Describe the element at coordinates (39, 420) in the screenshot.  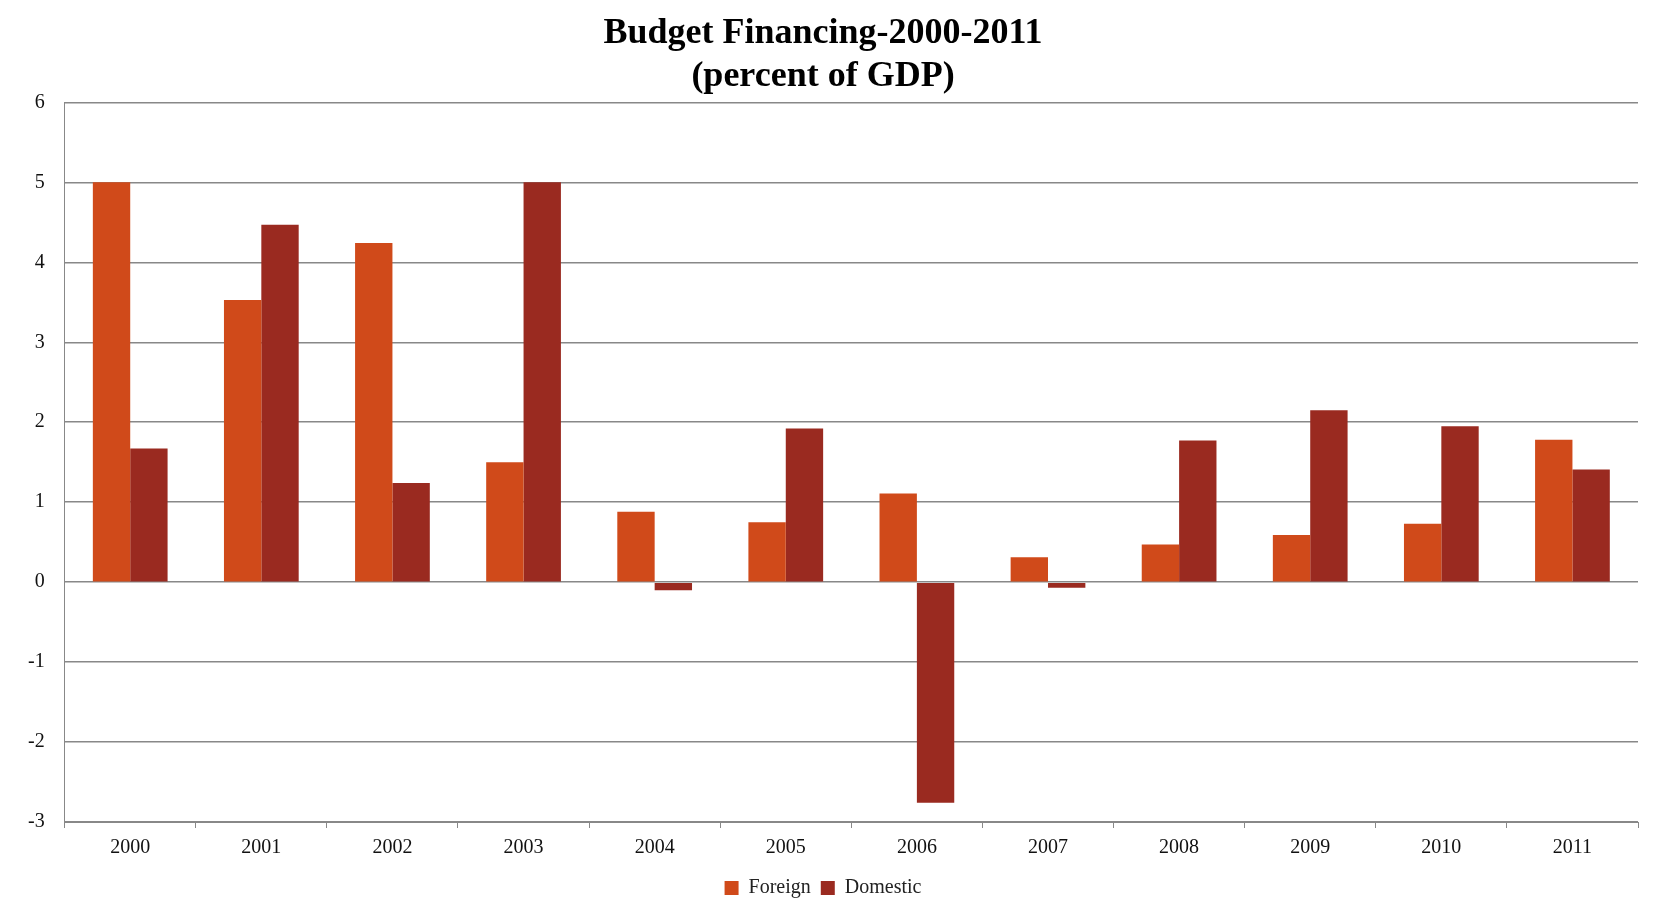
I see `y-tick-label: 2` at that location.